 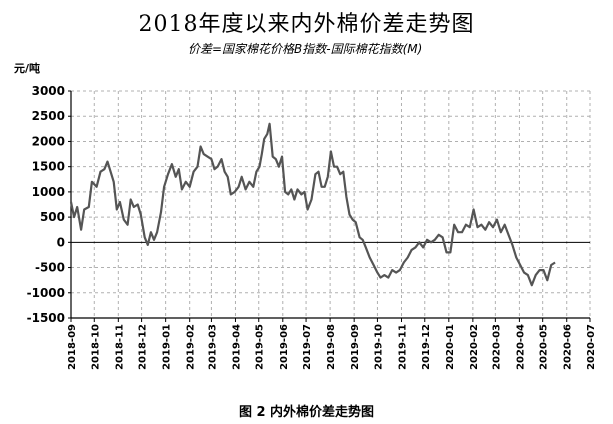 What do you see at coordinates (544, 347) in the screenshot?
I see `x-tick-label: 2020-05` at bounding box center [544, 347].